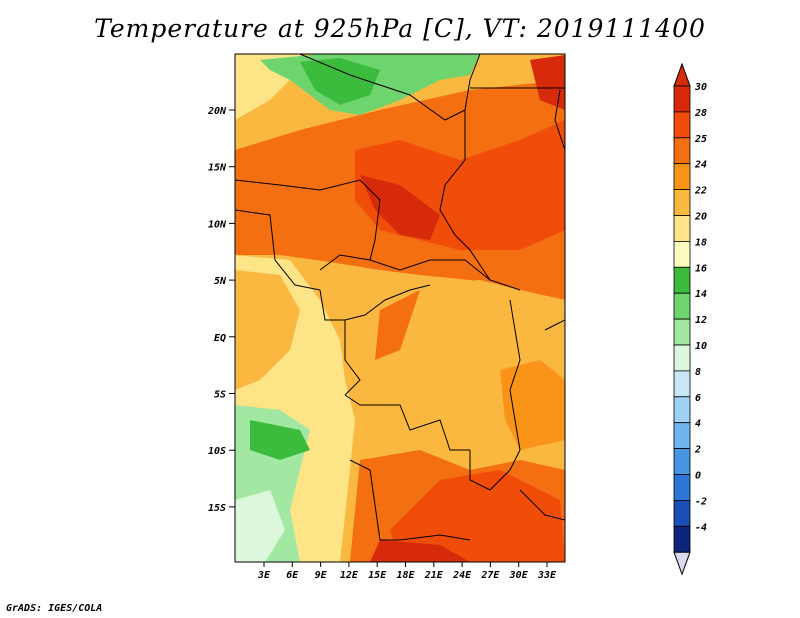 The width and height of the screenshot is (800, 618). Describe the element at coordinates (420, 551) in the screenshot. I see `region-hottest-south` at that location.